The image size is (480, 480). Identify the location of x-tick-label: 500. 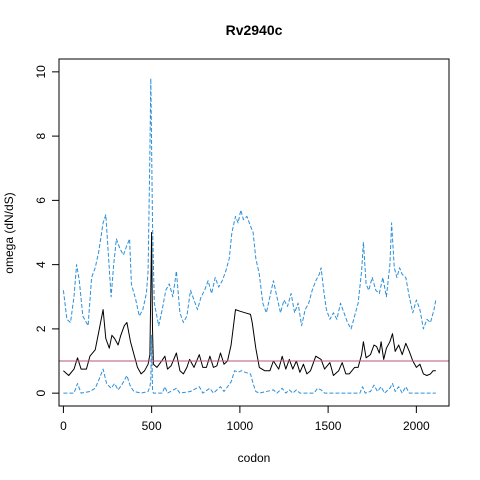
(152, 426).